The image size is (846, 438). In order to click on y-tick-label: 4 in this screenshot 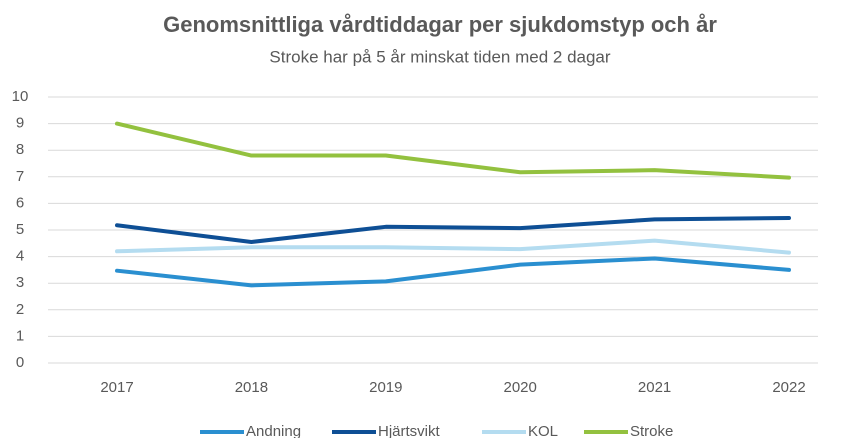, I will do `click(20, 256)`.